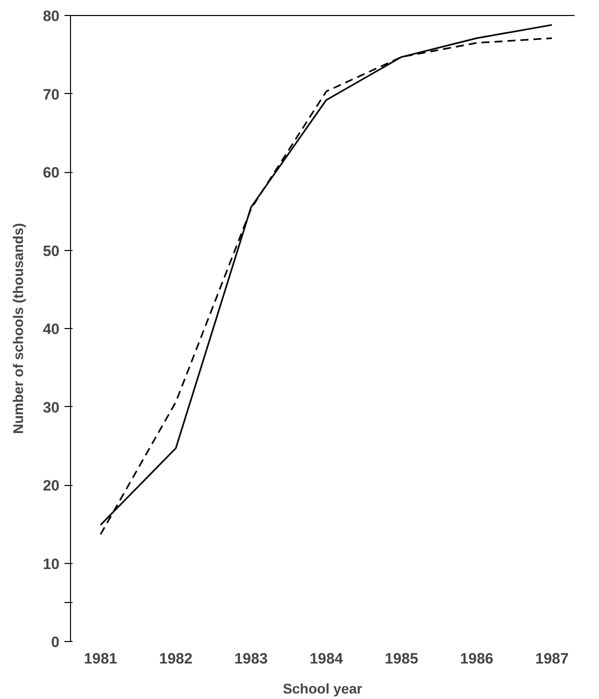 Image resolution: width=599 pixels, height=699 pixels. I want to click on y-tick-label: 20, so click(51, 486).